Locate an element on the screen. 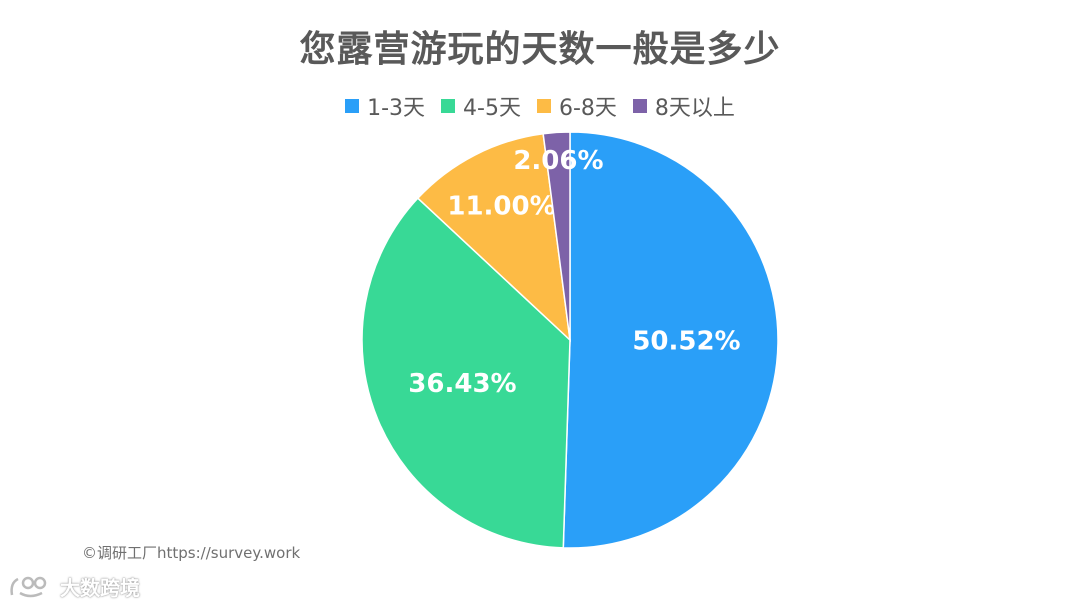  chart-title: 您露营游玩的天数一般是多少 is located at coordinates (540, 49).